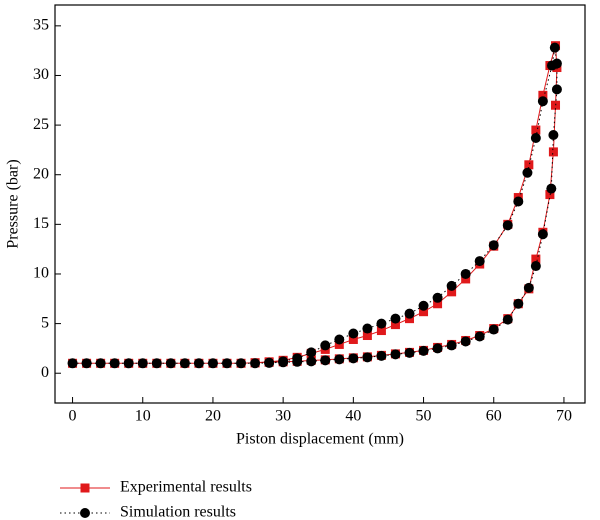 This screenshot has height=520, width=600. I want to click on x-tick-label: 30, so click(283, 416).